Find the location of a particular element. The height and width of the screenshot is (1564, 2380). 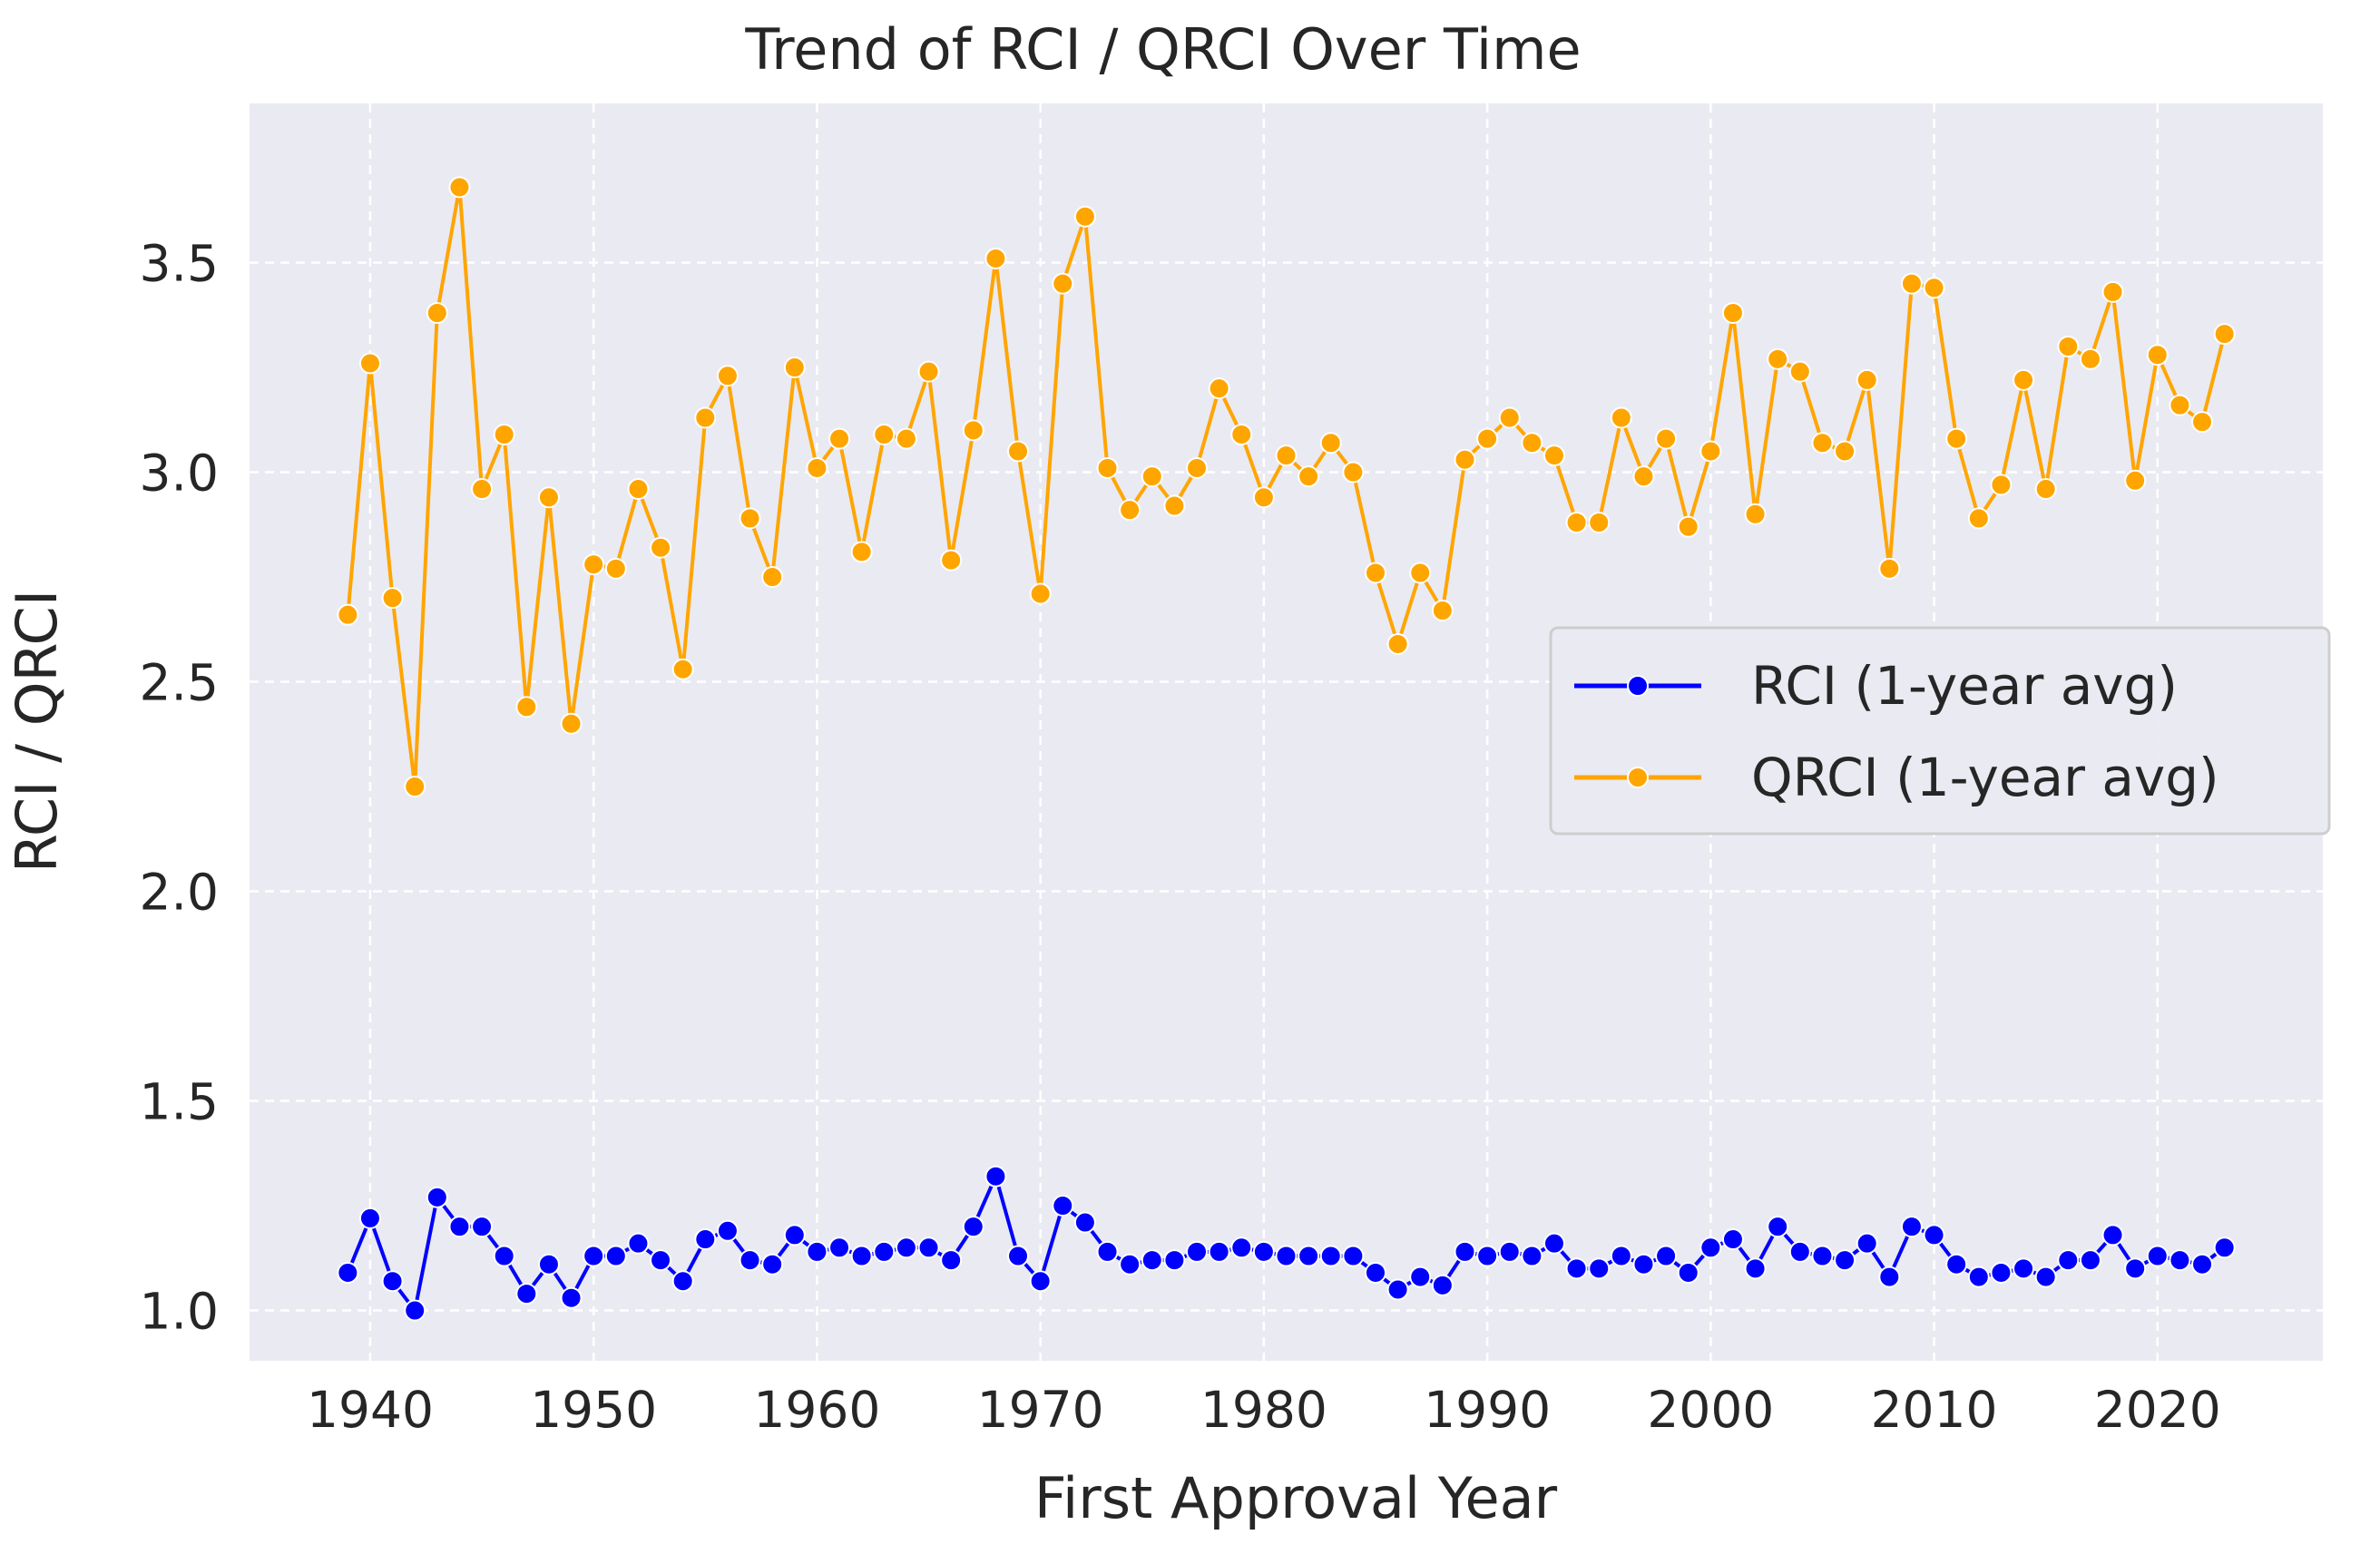

x-tick-label: 1990 is located at coordinates (1488, 1410).